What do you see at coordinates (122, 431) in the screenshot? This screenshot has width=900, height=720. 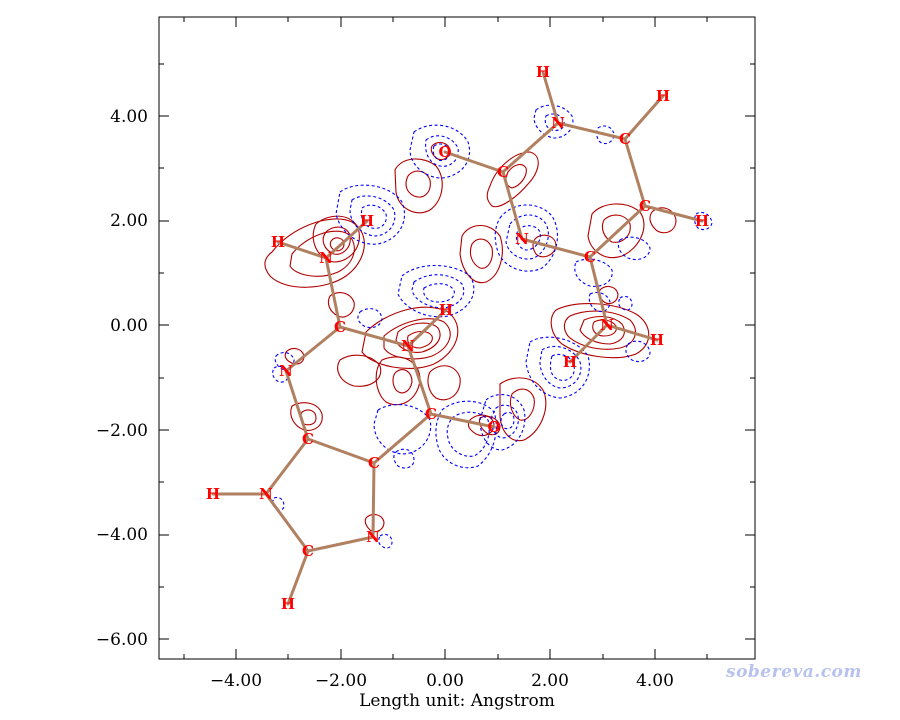 I see `y-tick-label: −2.00` at bounding box center [122, 431].